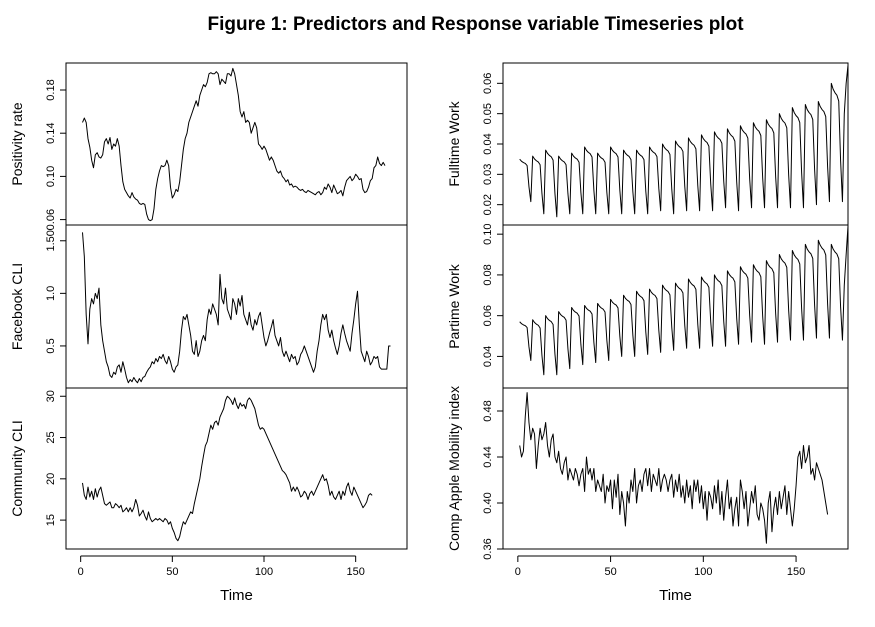 The width and height of the screenshot is (875, 627). What do you see at coordinates (51, 520) in the screenshot?
I see `y-tick-label: 15` at bounding box center [51, 520].